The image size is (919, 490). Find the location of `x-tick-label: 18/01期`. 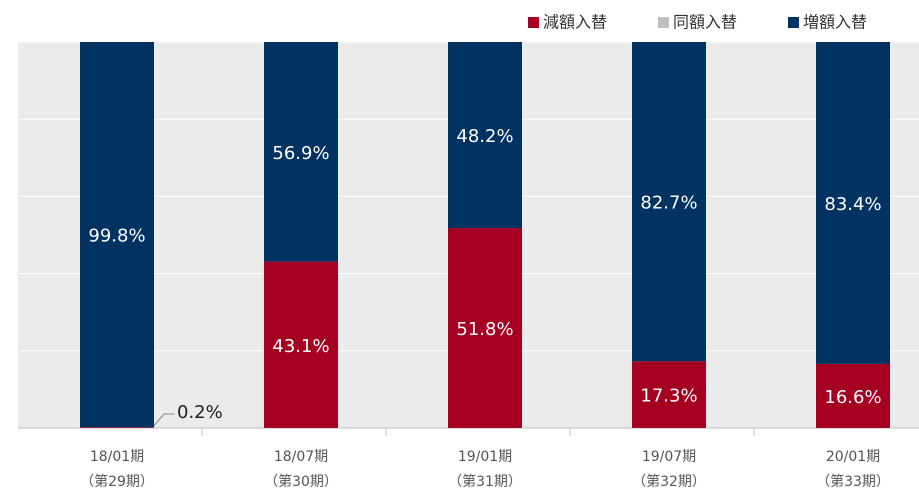

x-tick-label: 18/01期 is located at coordinates (117, 457).